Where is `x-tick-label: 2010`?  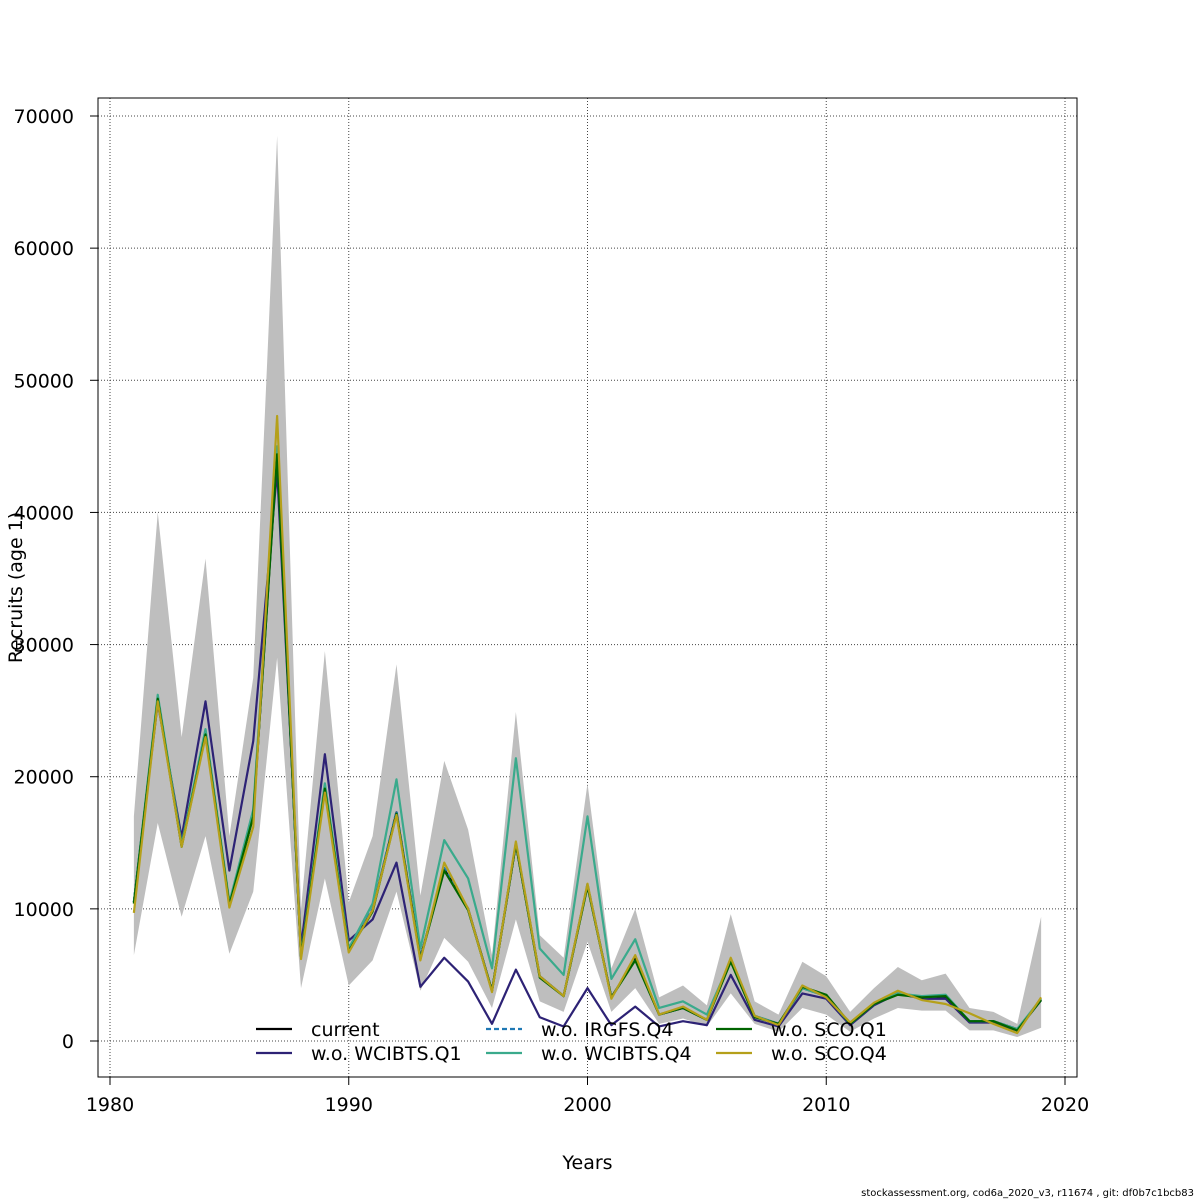 x-tick-label: 2010 is located at coordinates (826, 1105).